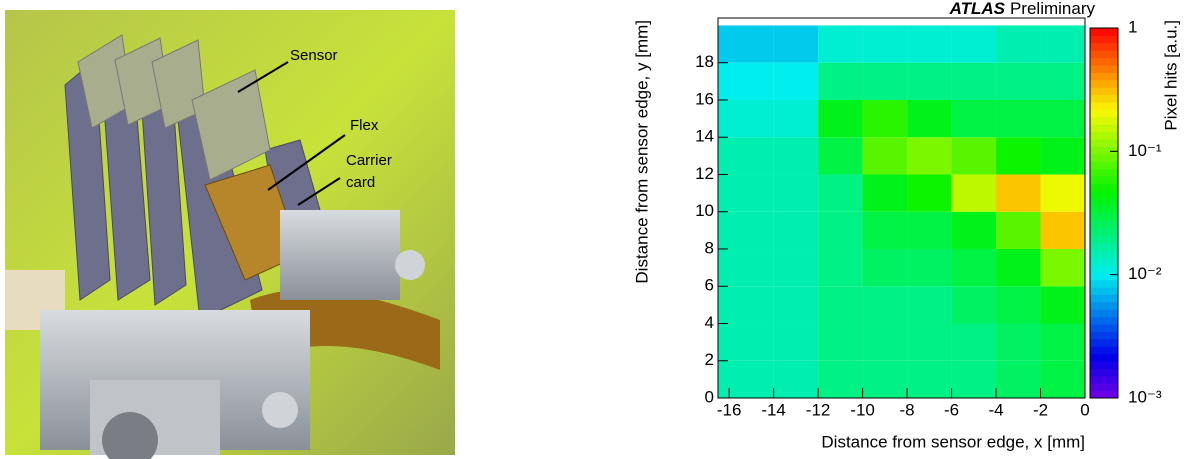  I want to click on photo-label: Flex, so click(364, 125).